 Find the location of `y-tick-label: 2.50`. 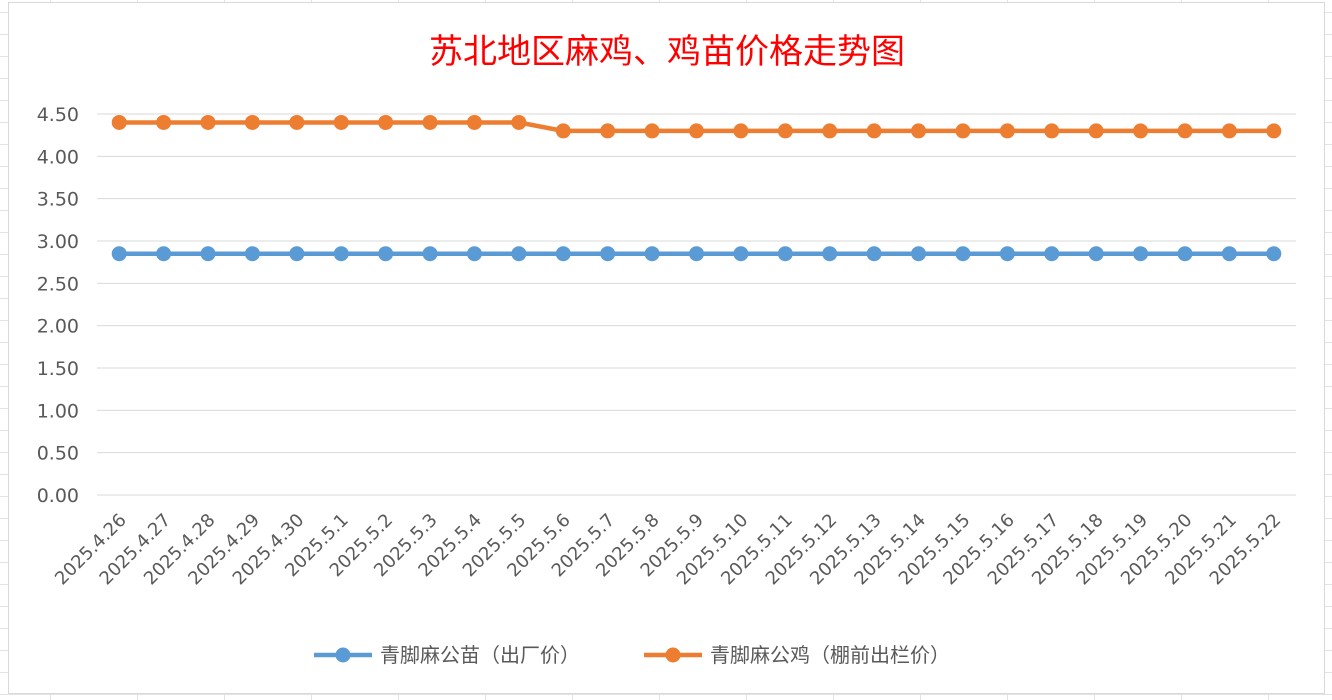

y-tick-label: 2.50 is located at coordinates (58, 284).